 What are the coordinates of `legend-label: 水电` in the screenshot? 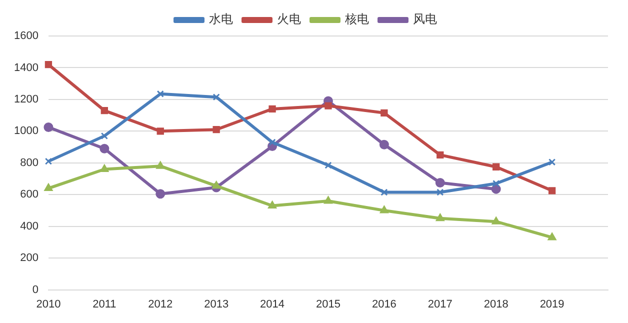 It's located at (221, 19).